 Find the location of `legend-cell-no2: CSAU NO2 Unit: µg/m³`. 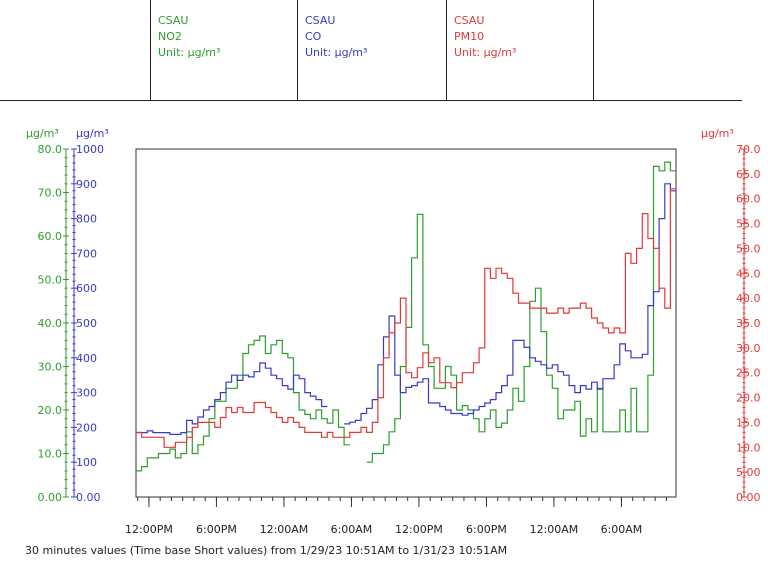

legend-cell-no2: CSAU NO2 Unit: µg/m³ is located at coordinates (223, 50).